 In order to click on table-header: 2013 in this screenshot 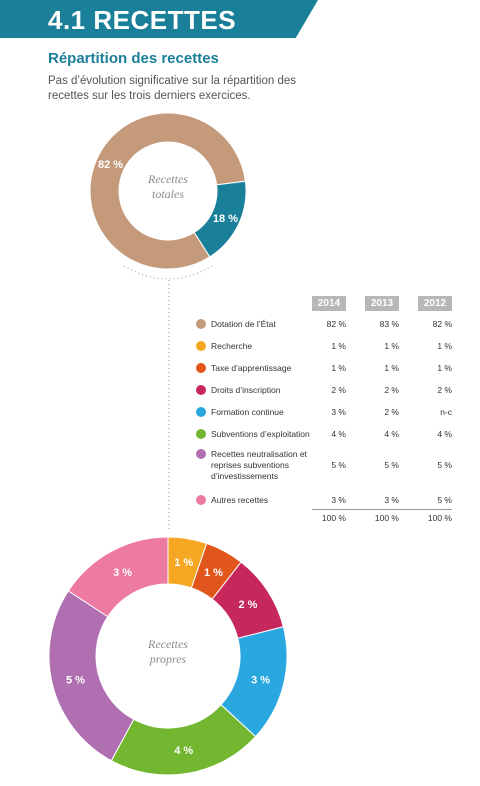, I will do `click(382, 303)`.